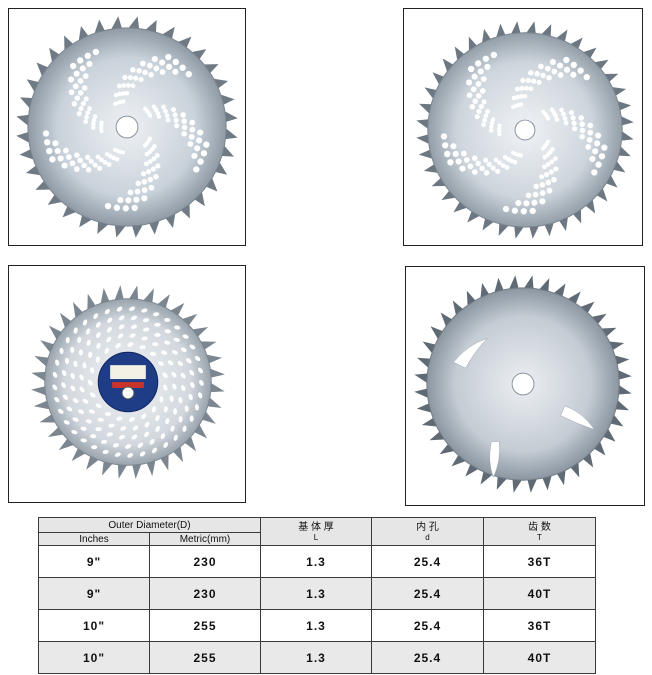  I want to click on teeth-header-symbol: T, so click(539, 537).